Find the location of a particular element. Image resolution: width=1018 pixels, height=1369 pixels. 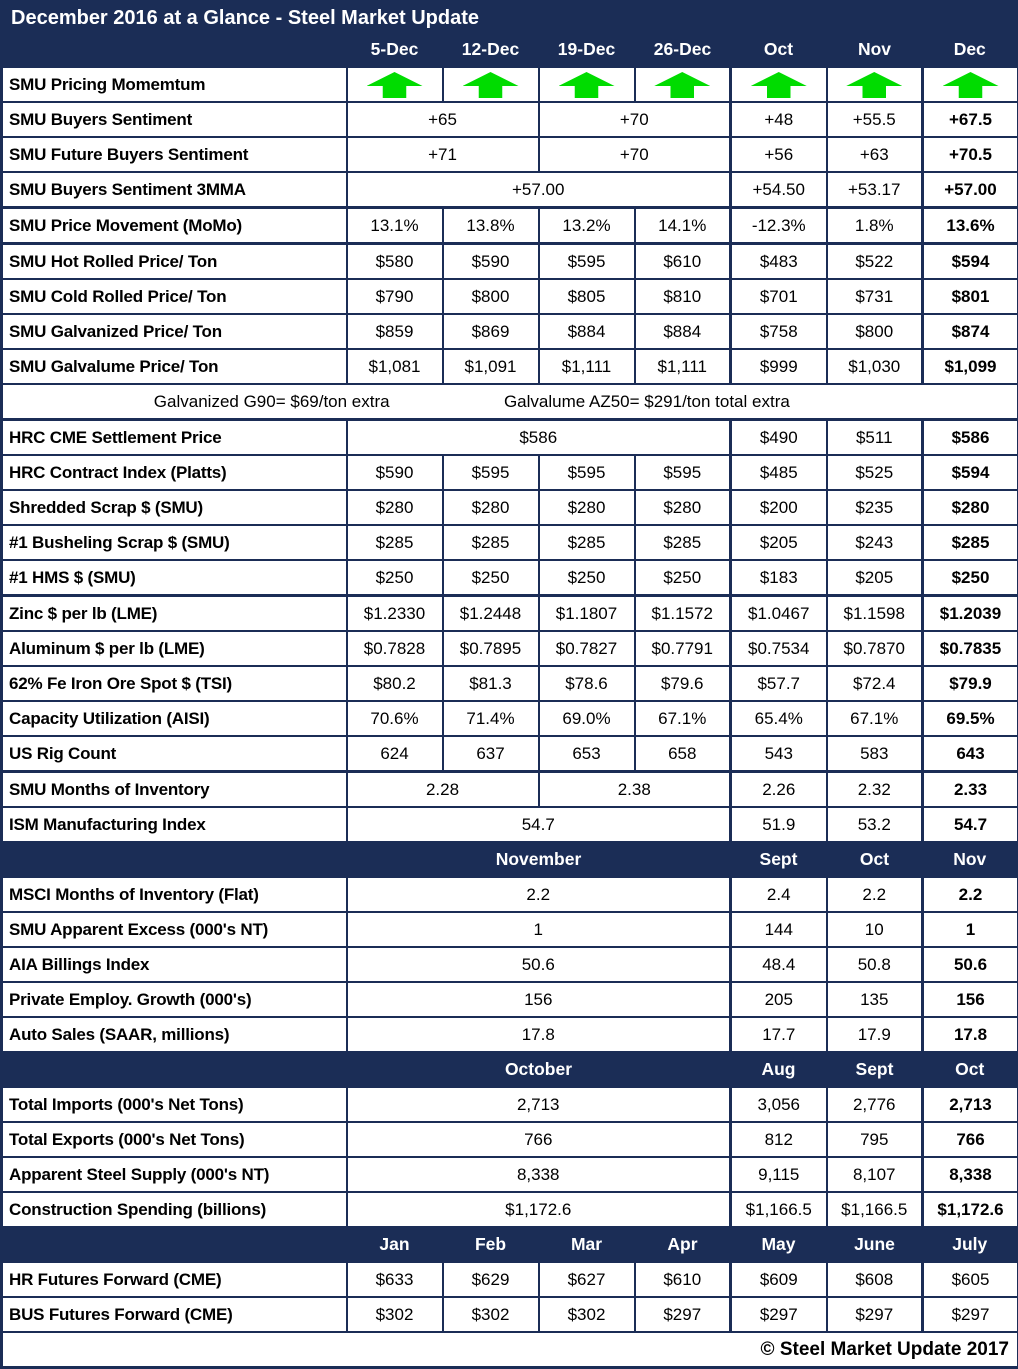

row-label: Private Employ. Growth (000's) is located at coordinates (174, 999).